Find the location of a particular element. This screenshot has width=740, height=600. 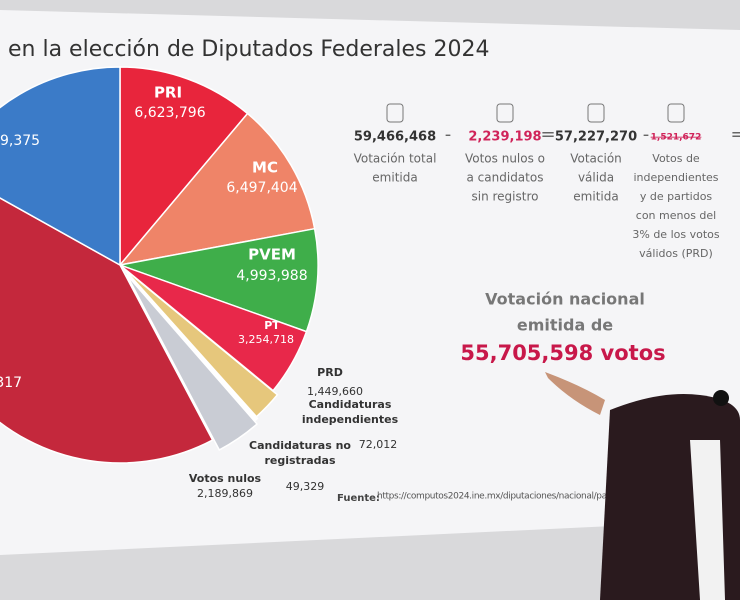

headline: emitida de is located at coordinates (565, 325).